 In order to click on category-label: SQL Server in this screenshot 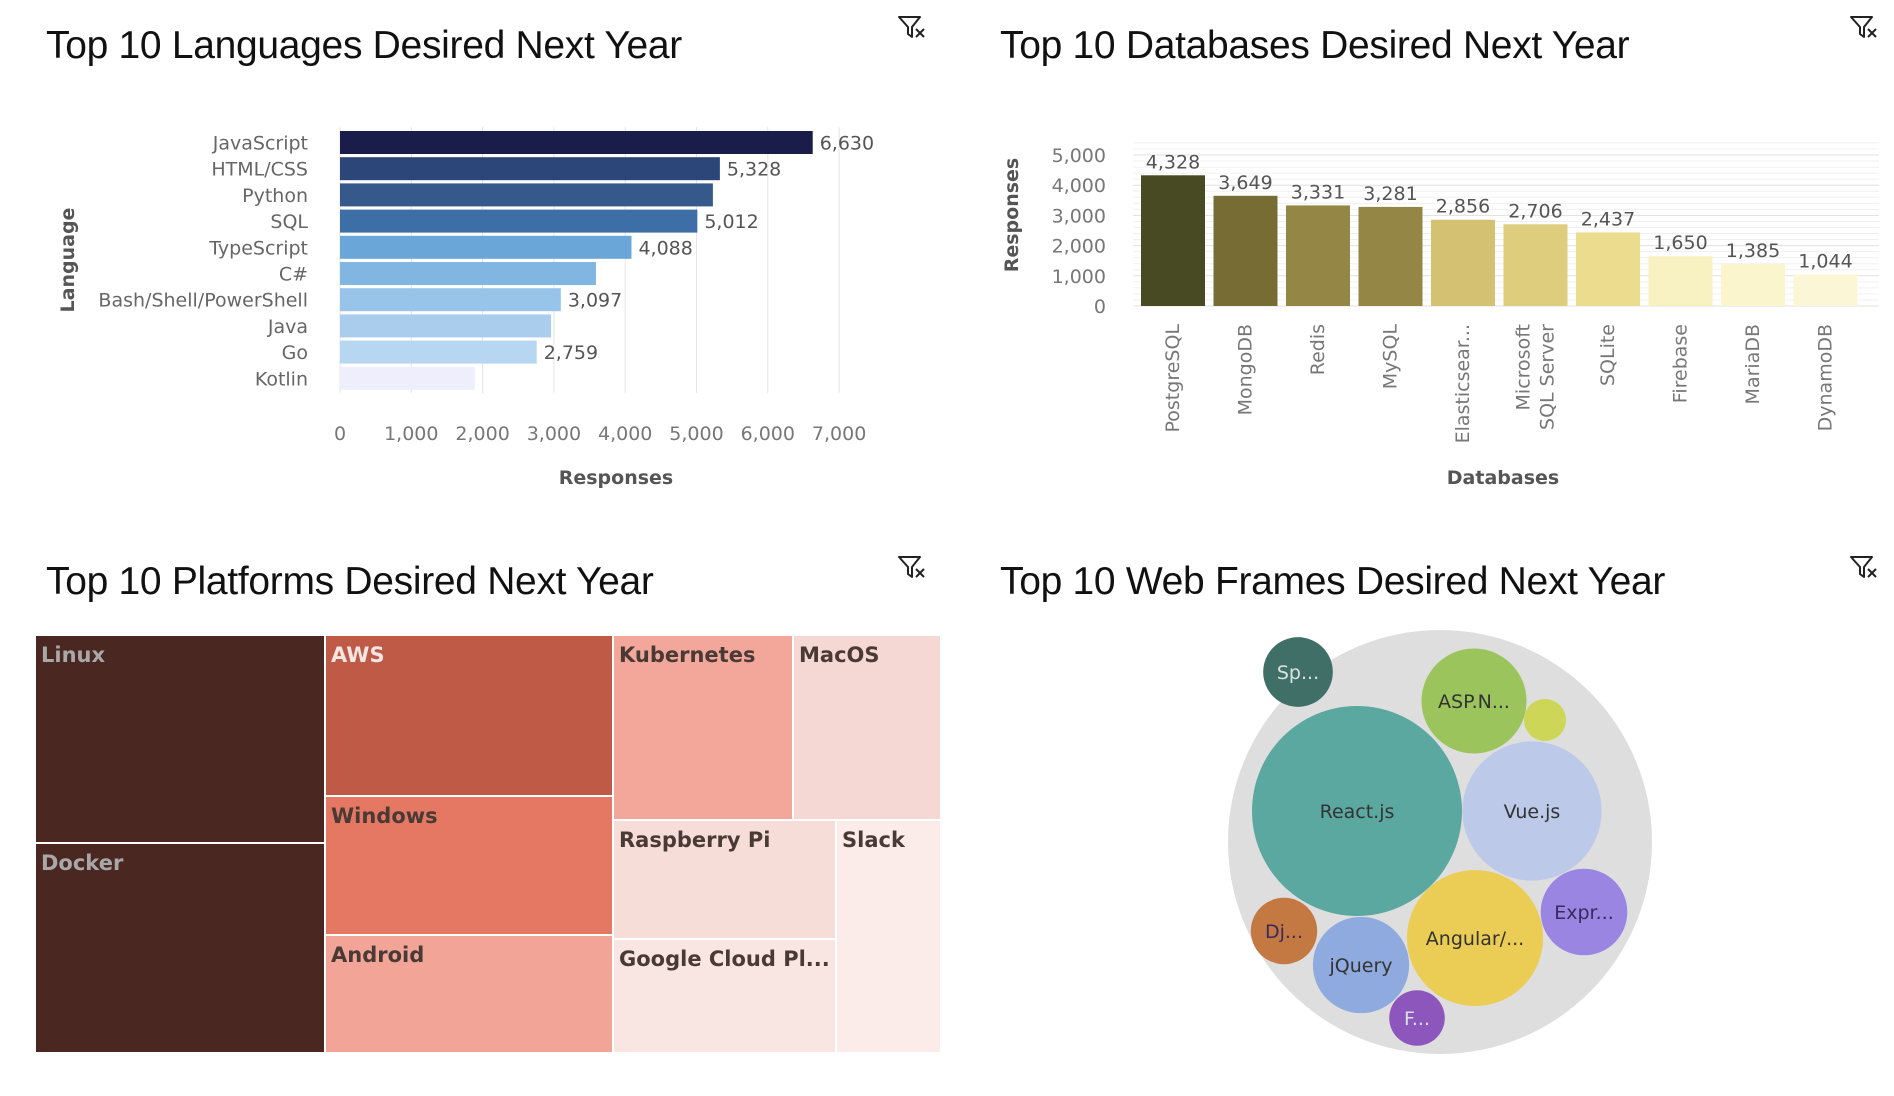, I will do `click(1548, 377)`.